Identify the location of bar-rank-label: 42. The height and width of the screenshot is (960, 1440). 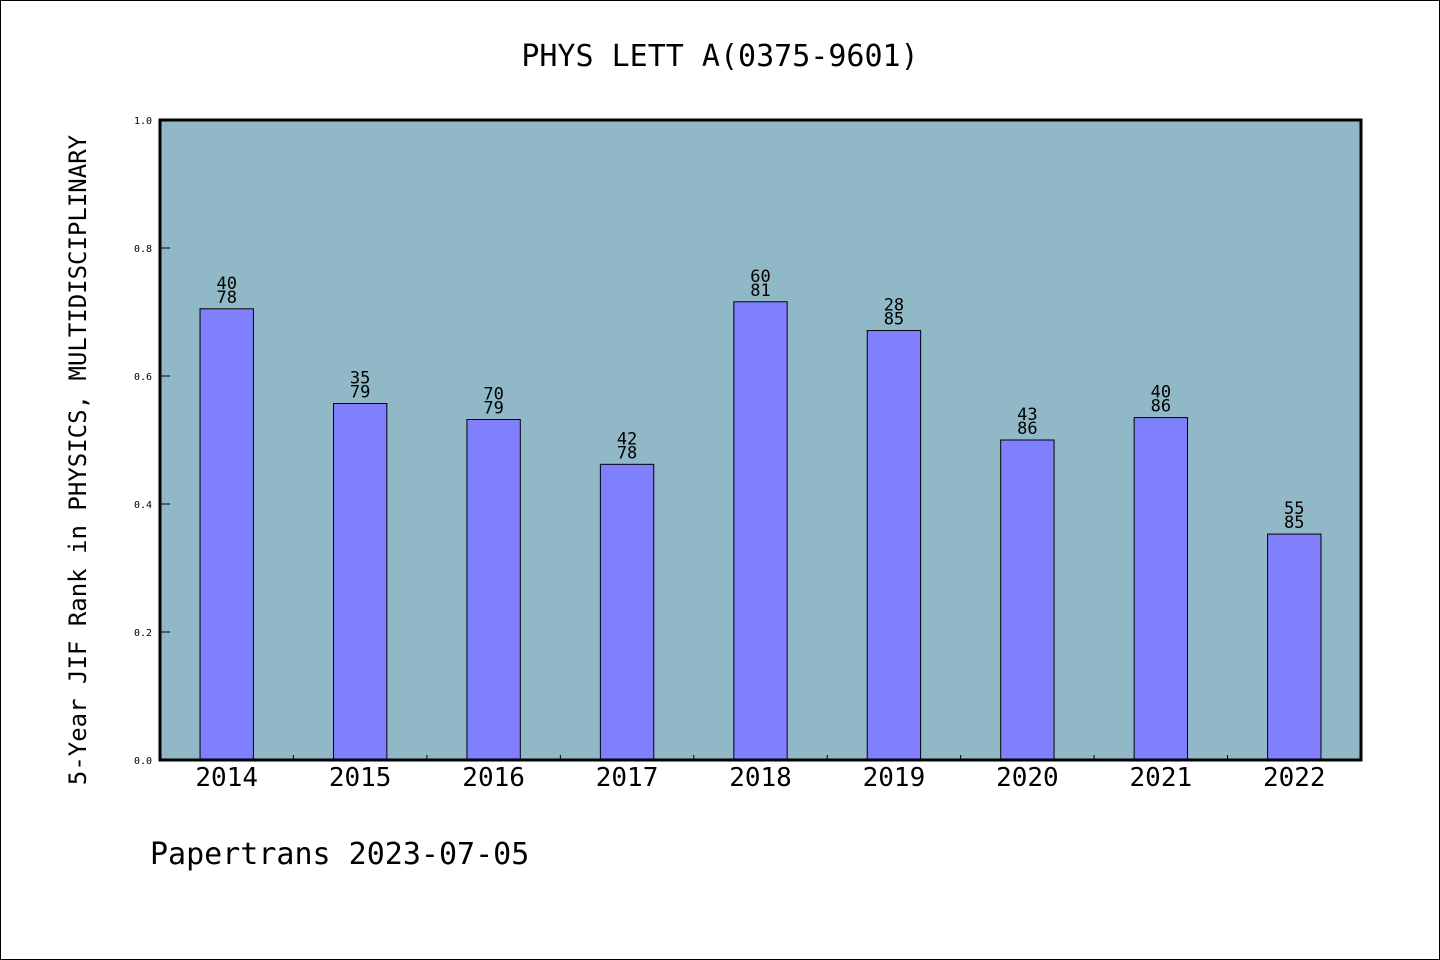
(627, 439).